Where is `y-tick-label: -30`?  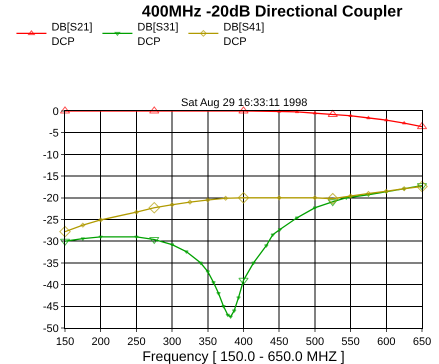
y-tick-label: -30 is located at coordinates (50, 242).